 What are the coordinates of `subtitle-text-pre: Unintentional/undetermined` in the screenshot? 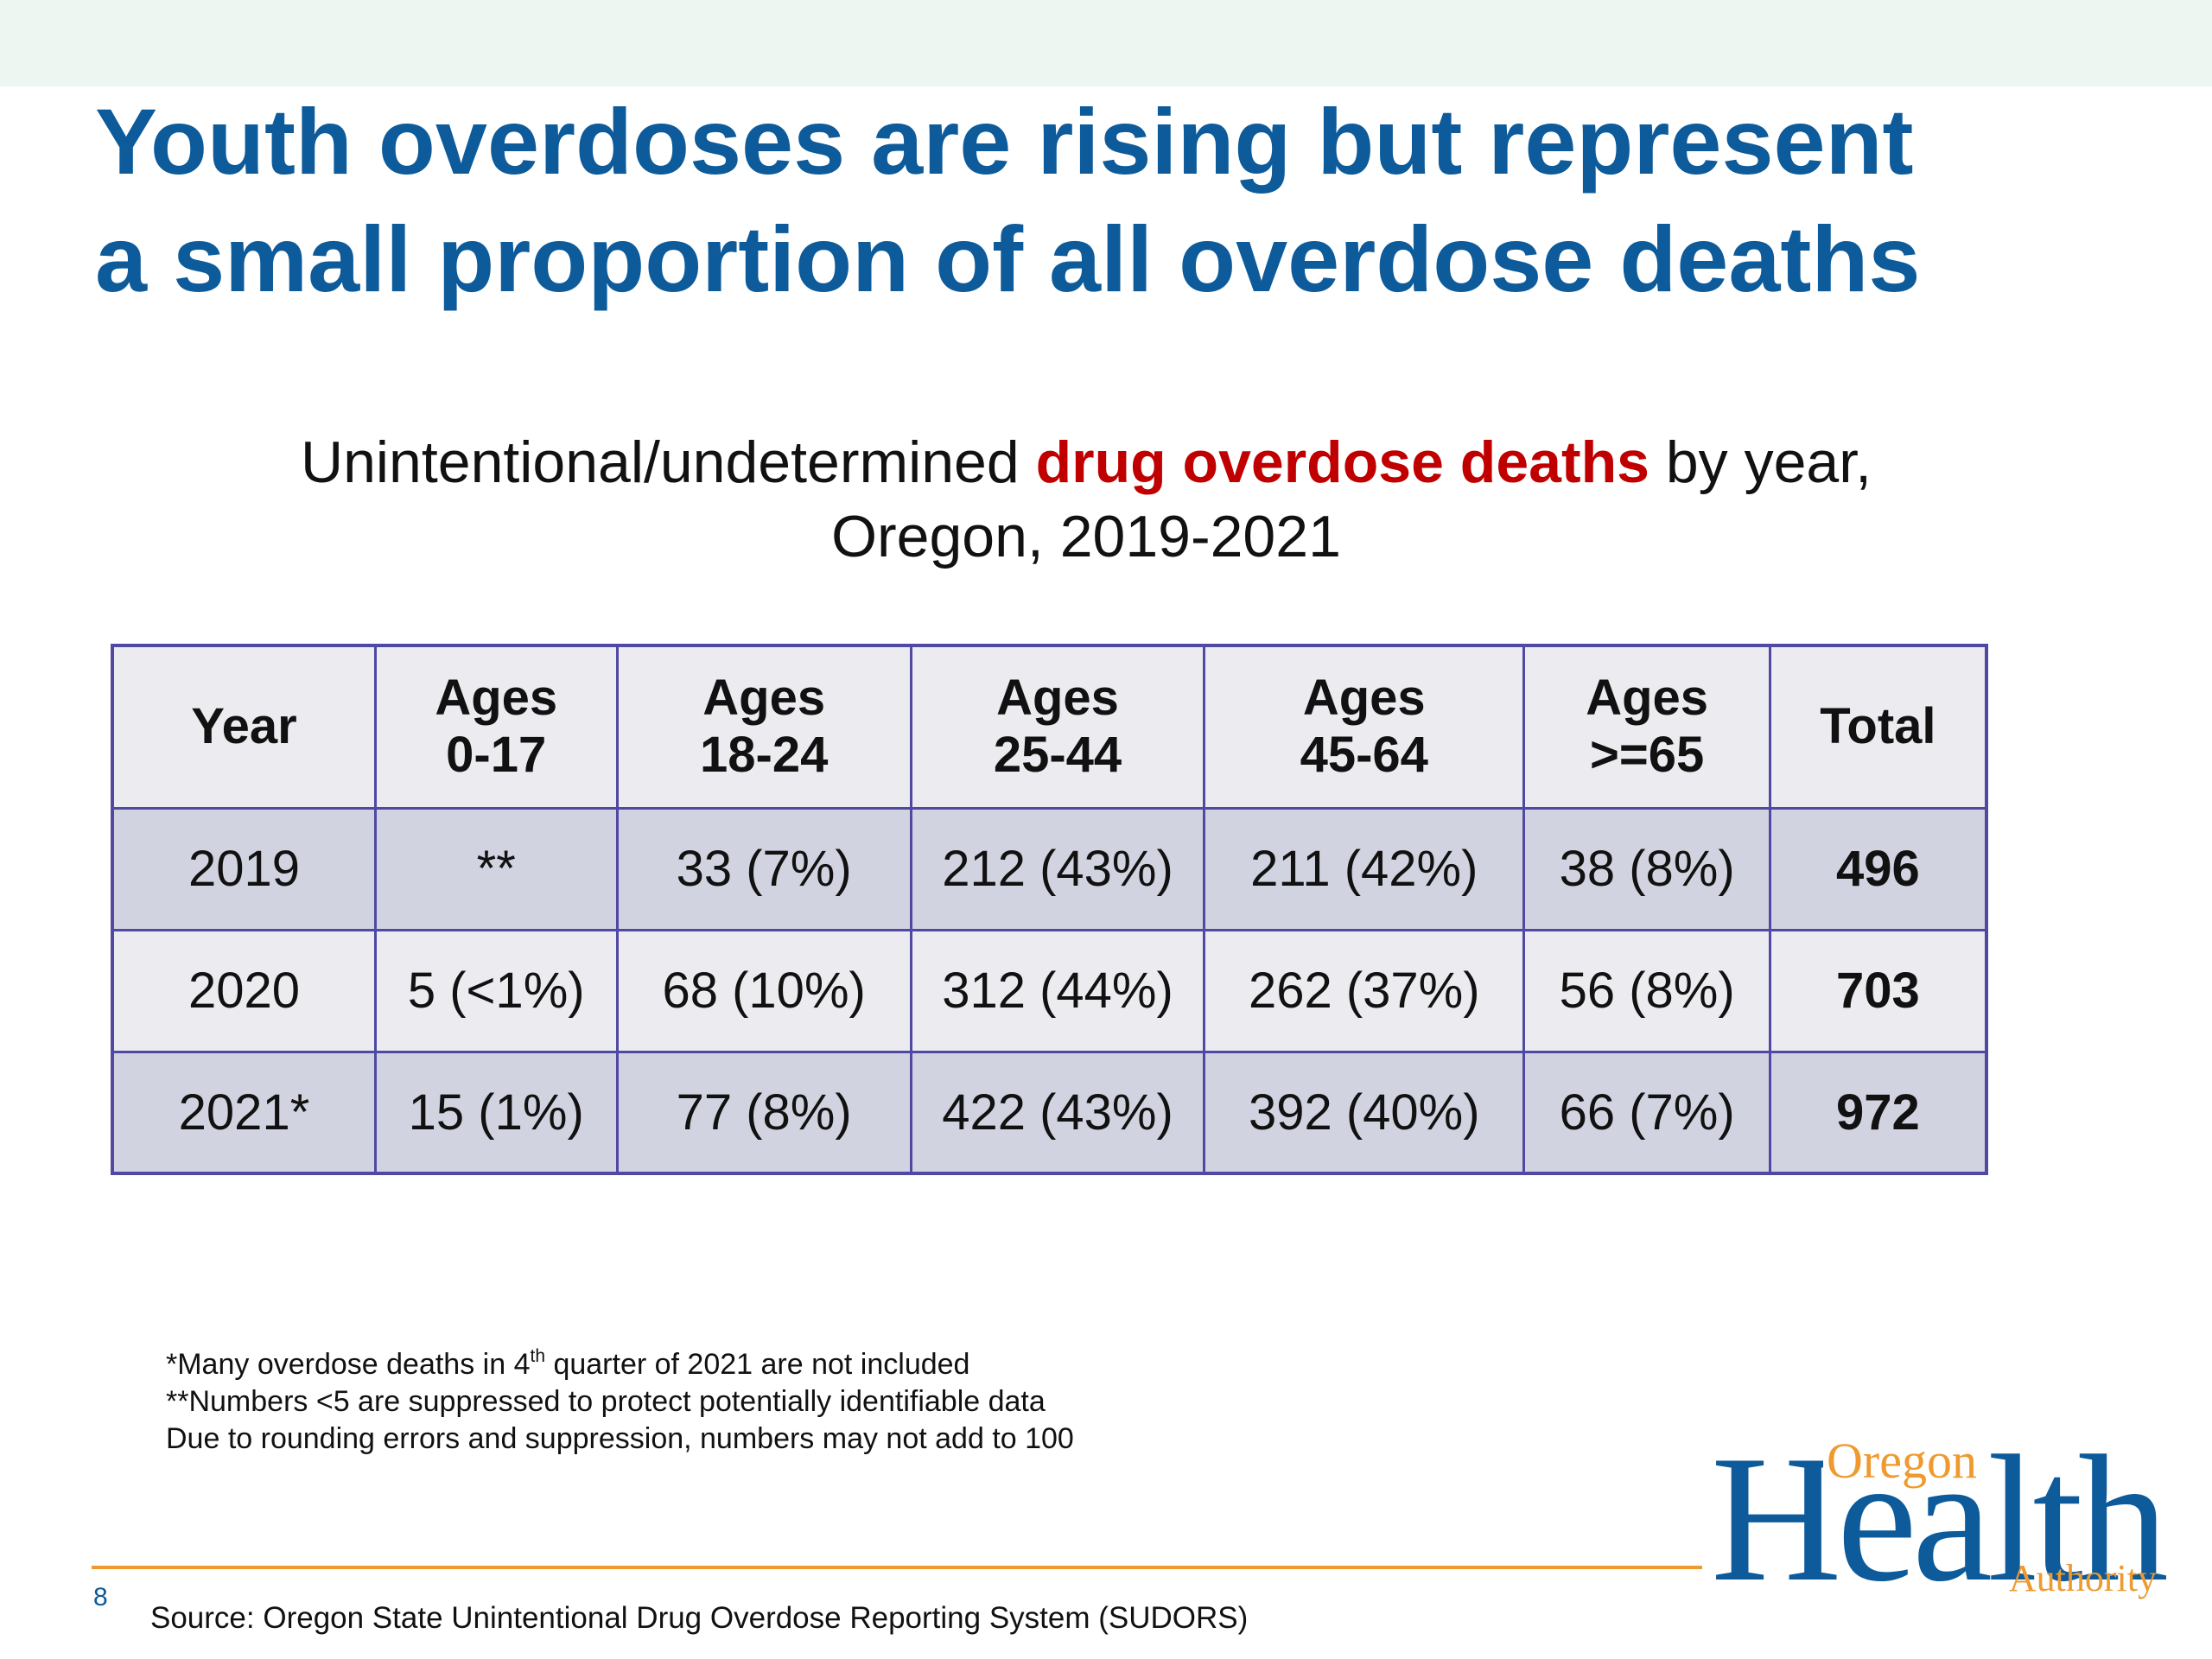 It's located at (668, 462).